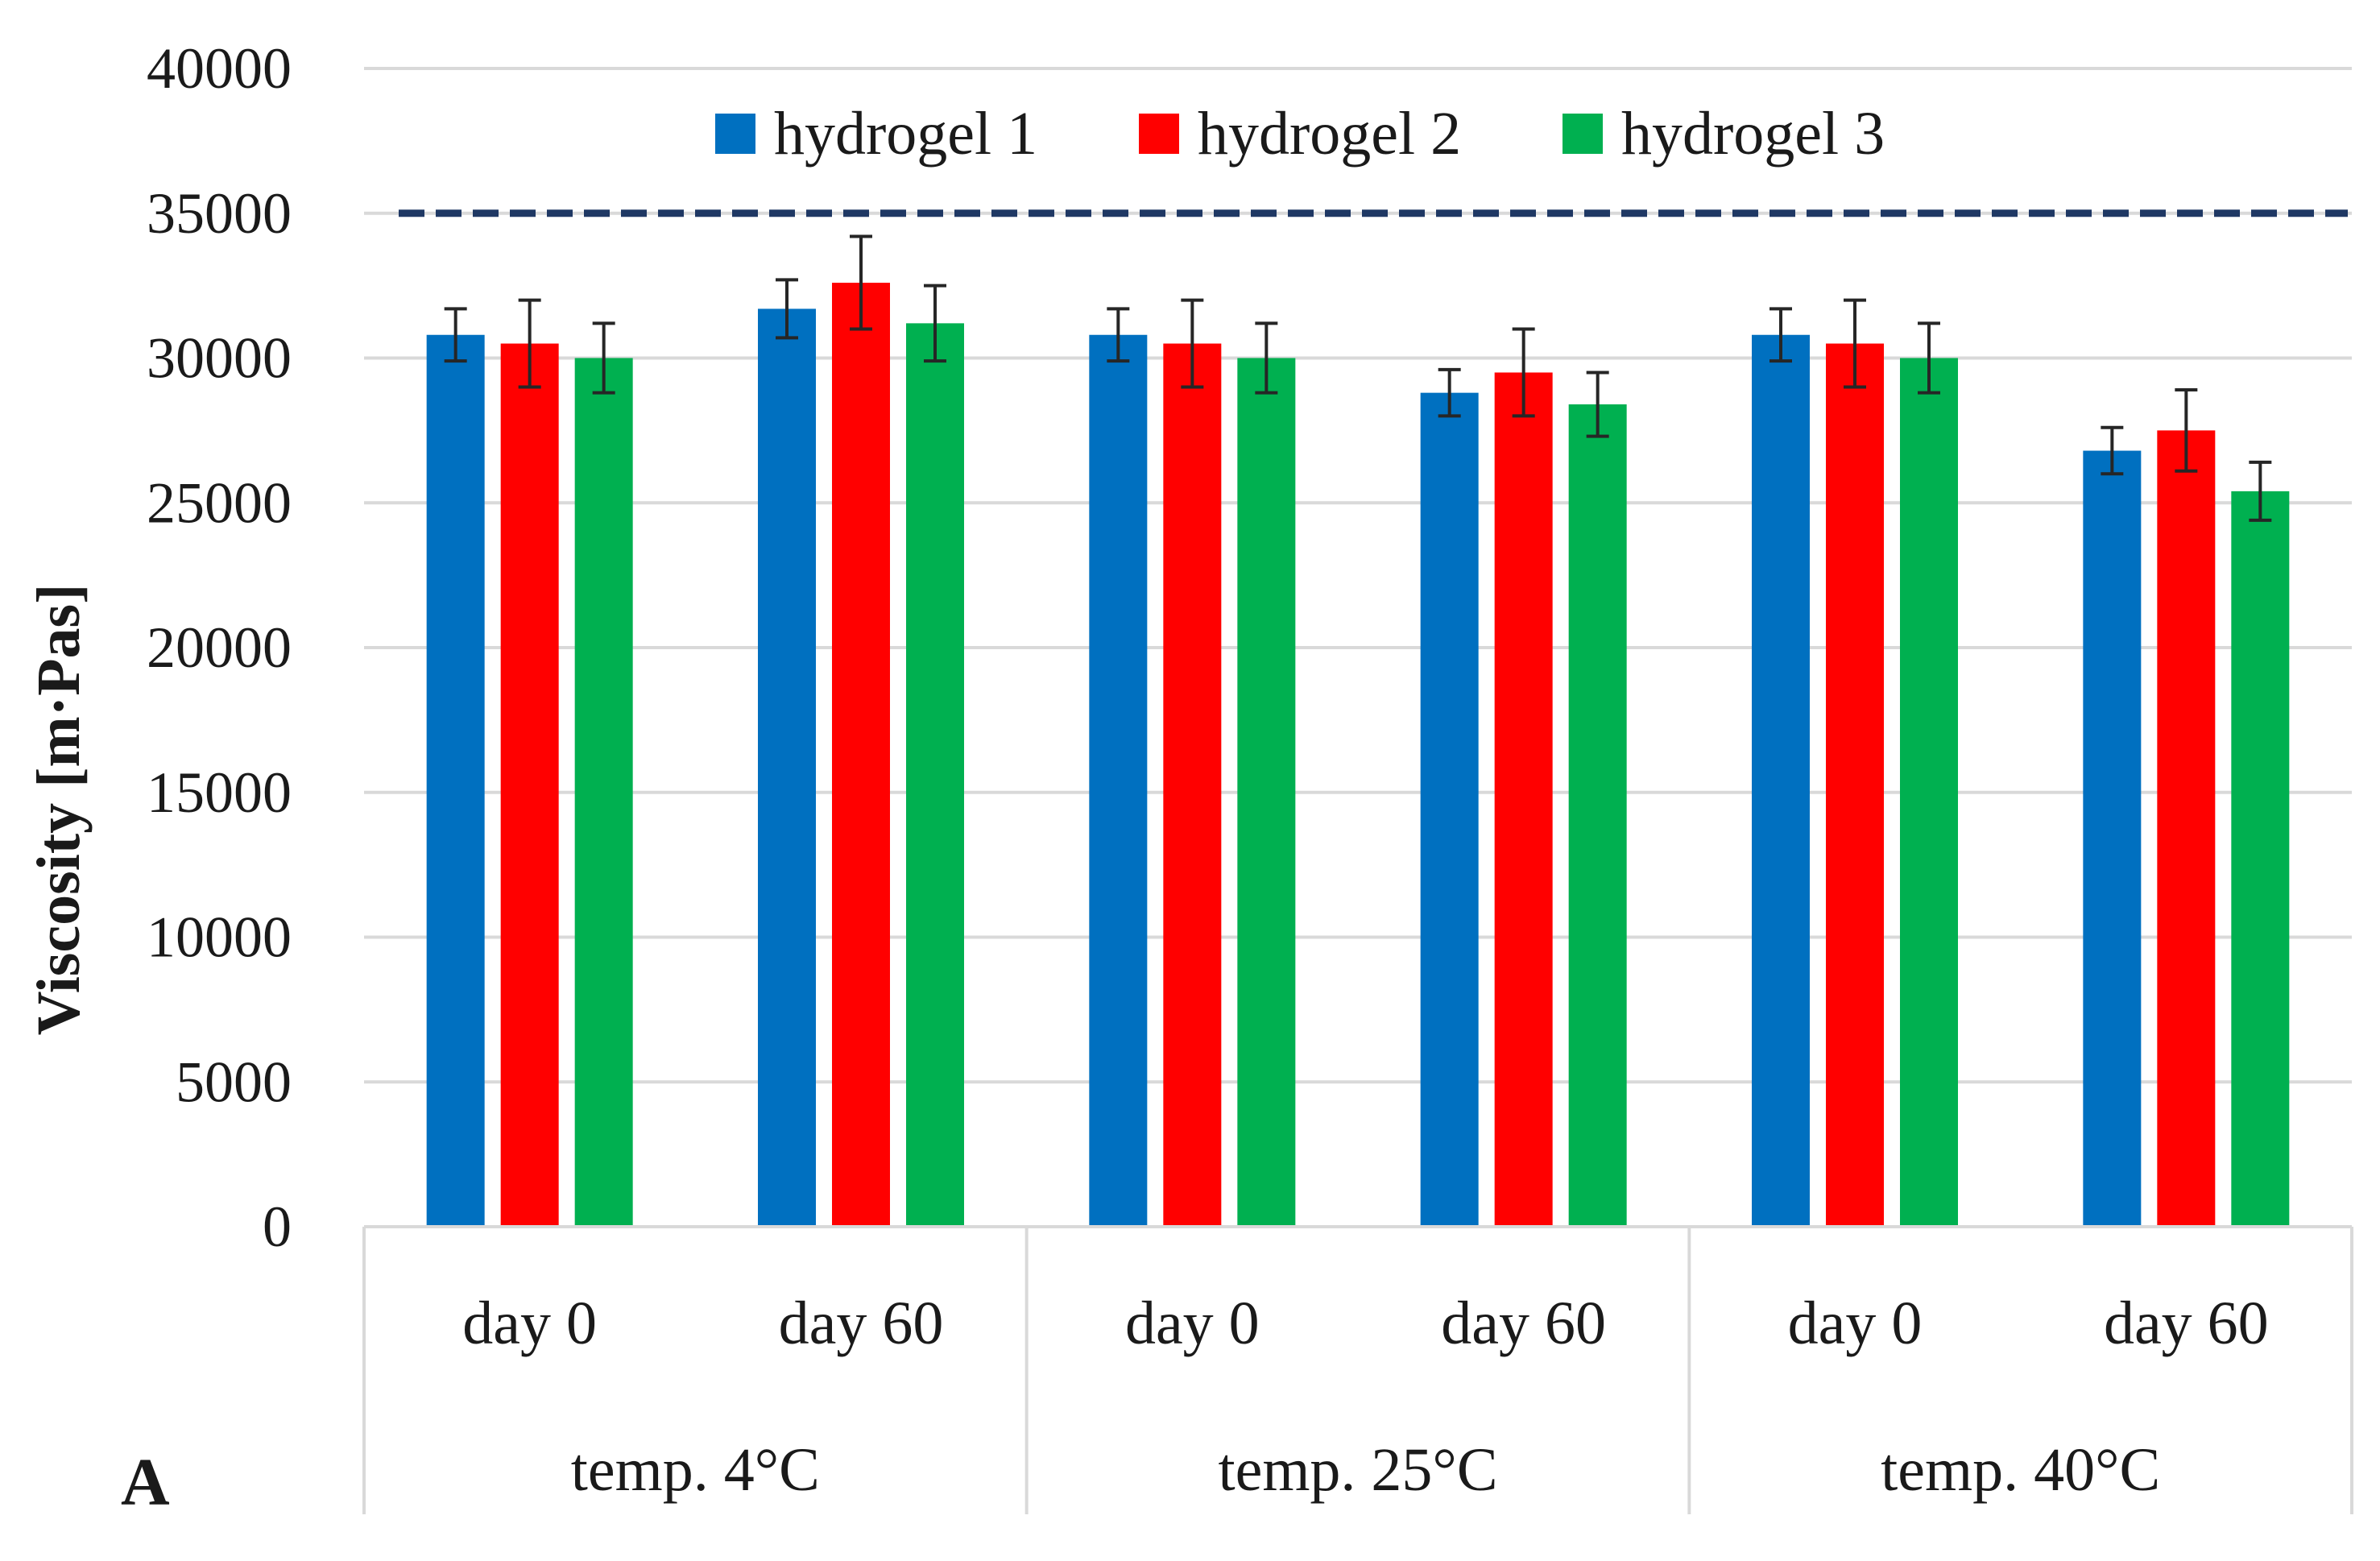 This screenshot has width=2380, height=1561. Describe the element at coordinates (1329, 134) in the screenshot. I see `legend-label: hydrogel 2` at that location.